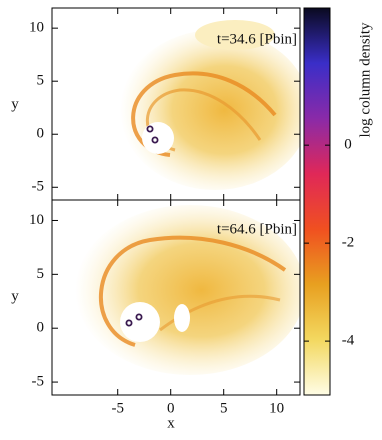 The height and width of the screenshot is (440, 382). Describe the element at coordinates (257, 39) in the screenshot. I see `annotation: t=34.6 [Pbin]` at that location.